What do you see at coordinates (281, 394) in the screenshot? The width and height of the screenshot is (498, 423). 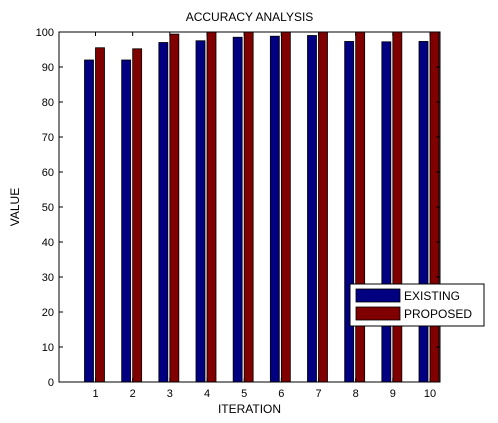 I see `x-tick-label: 6` at bounding box center [281, 394].